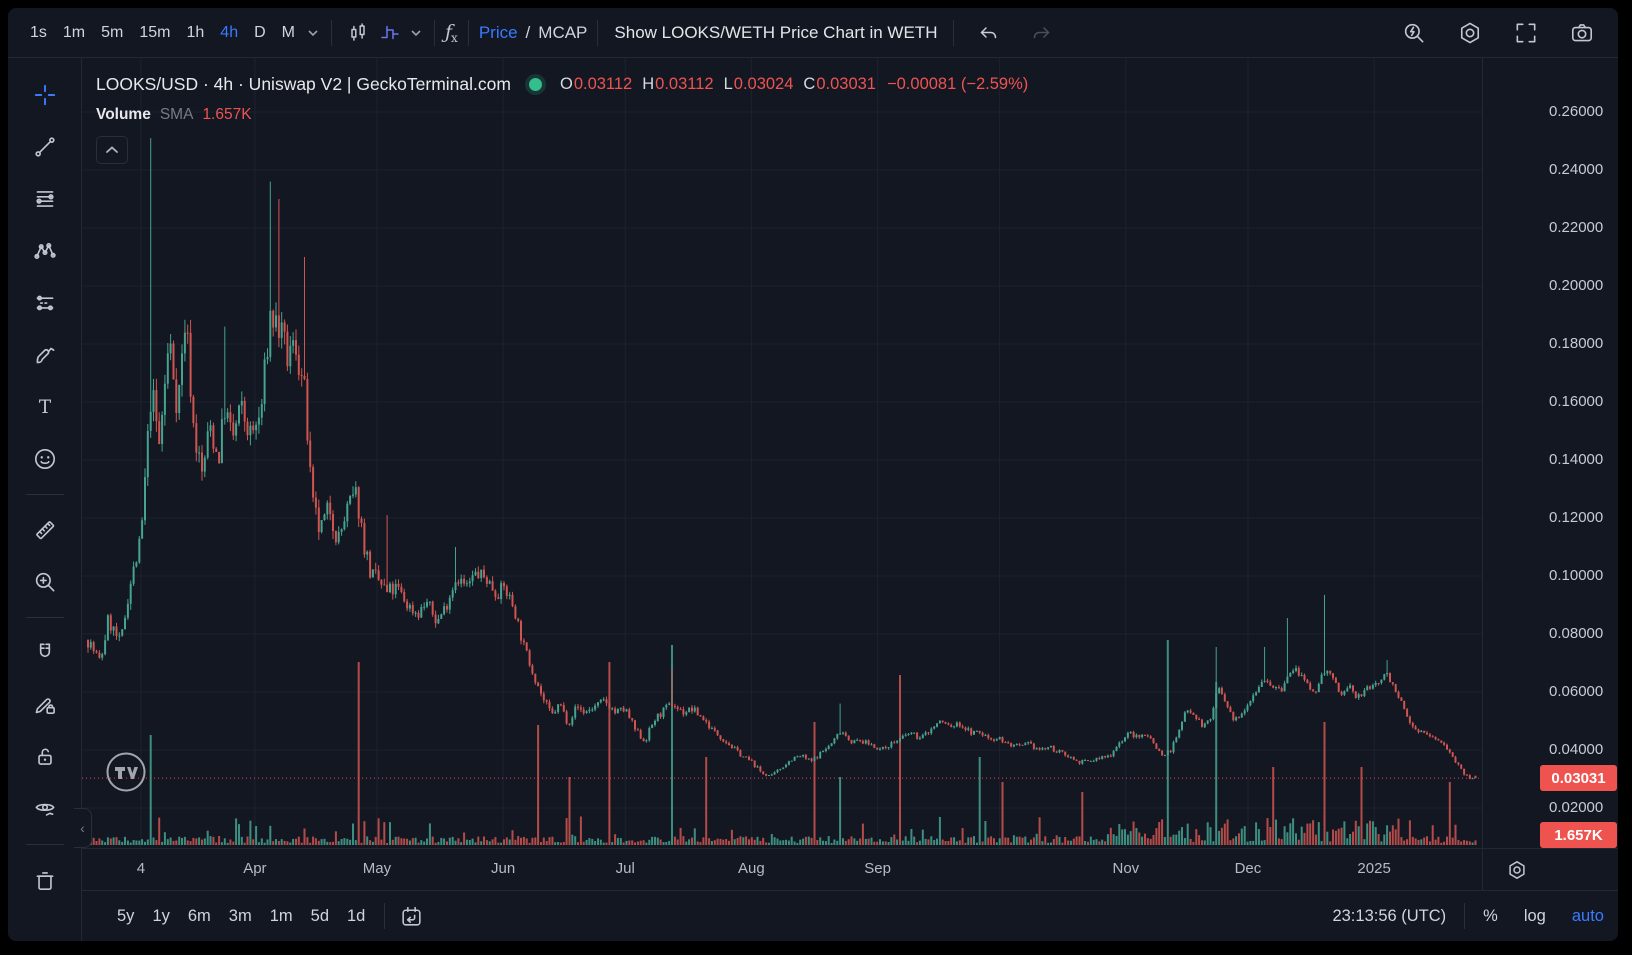  Describe the element at coordinates (45, 251) in the screenshot. I see `xabcd-pattern-icon` at that location.